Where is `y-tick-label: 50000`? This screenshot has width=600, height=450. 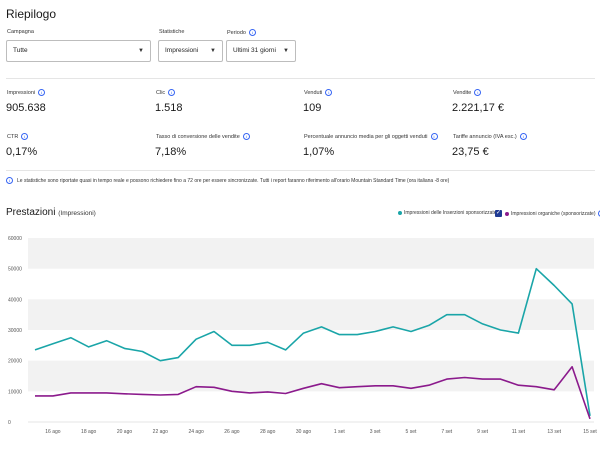
y-tick-label: 50000 is located at coordinates (15, 270).